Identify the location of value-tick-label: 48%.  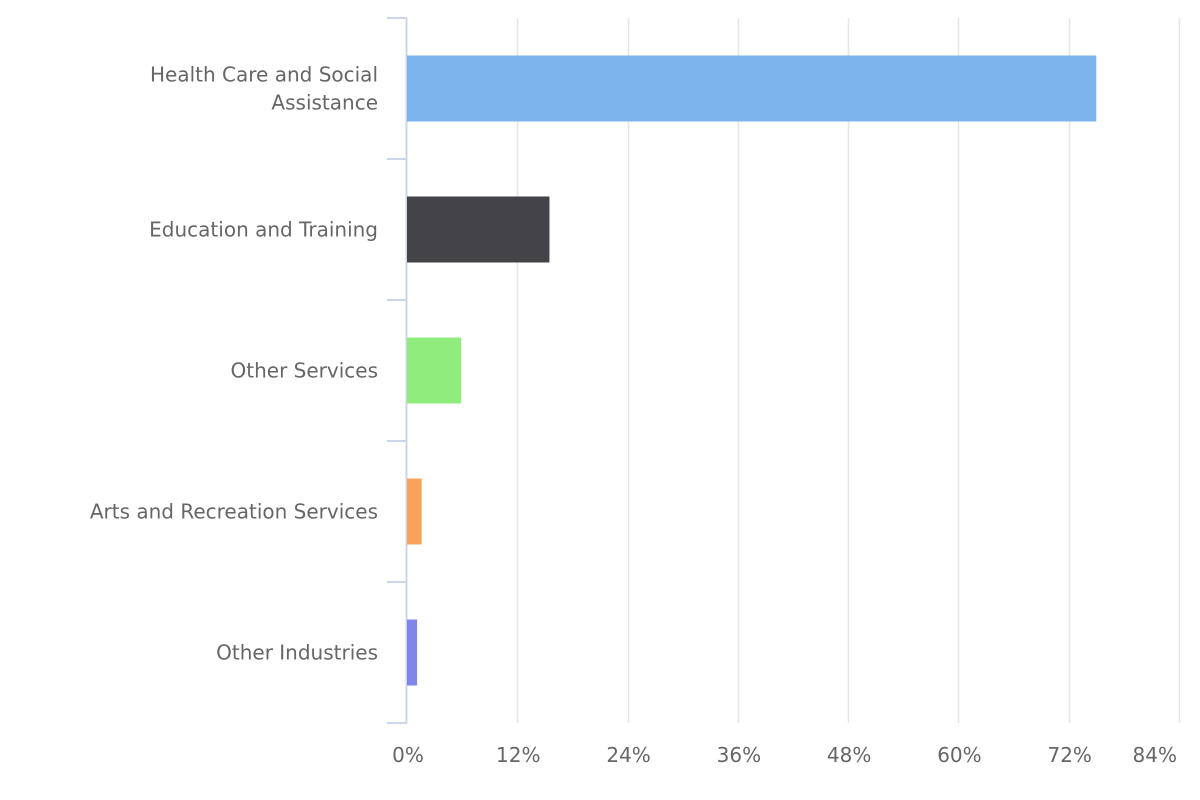
(849, 755).